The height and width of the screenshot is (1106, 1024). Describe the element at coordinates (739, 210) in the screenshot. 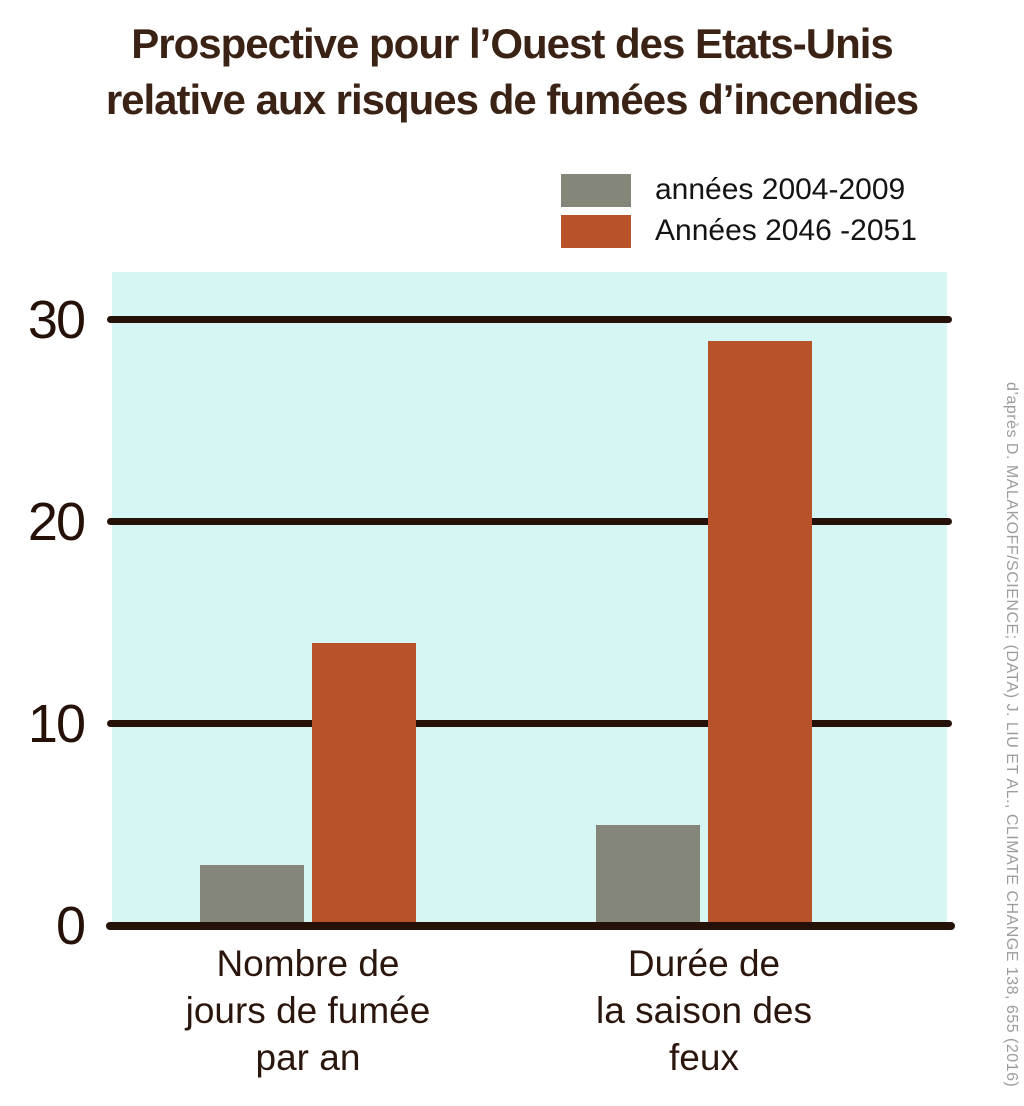

I see `legend: années 2004-2009 Années 2046 -2051` at that location.